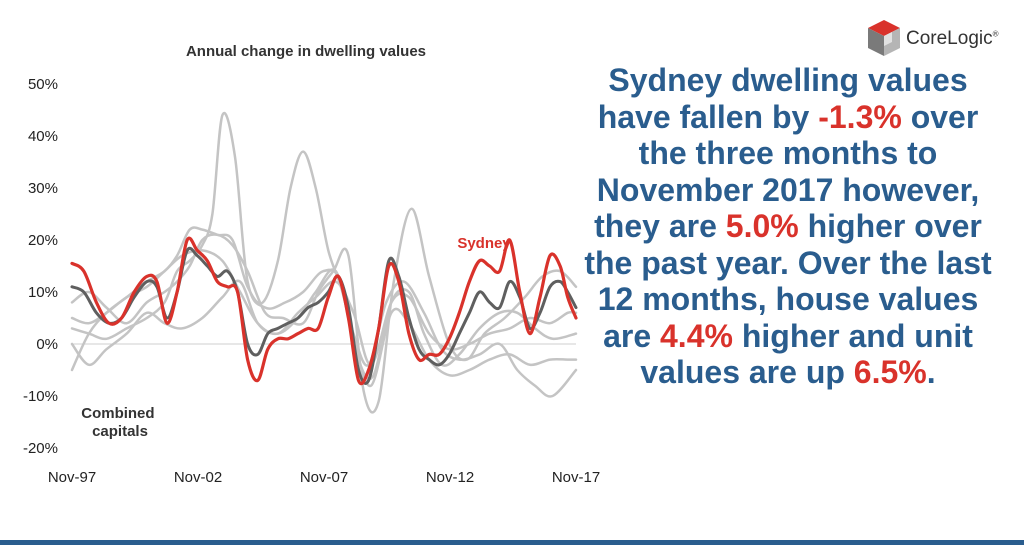  Describe the element at coordinates (890, 372) in the screenshot. I see `headline-figure: 6.5%` at that location.